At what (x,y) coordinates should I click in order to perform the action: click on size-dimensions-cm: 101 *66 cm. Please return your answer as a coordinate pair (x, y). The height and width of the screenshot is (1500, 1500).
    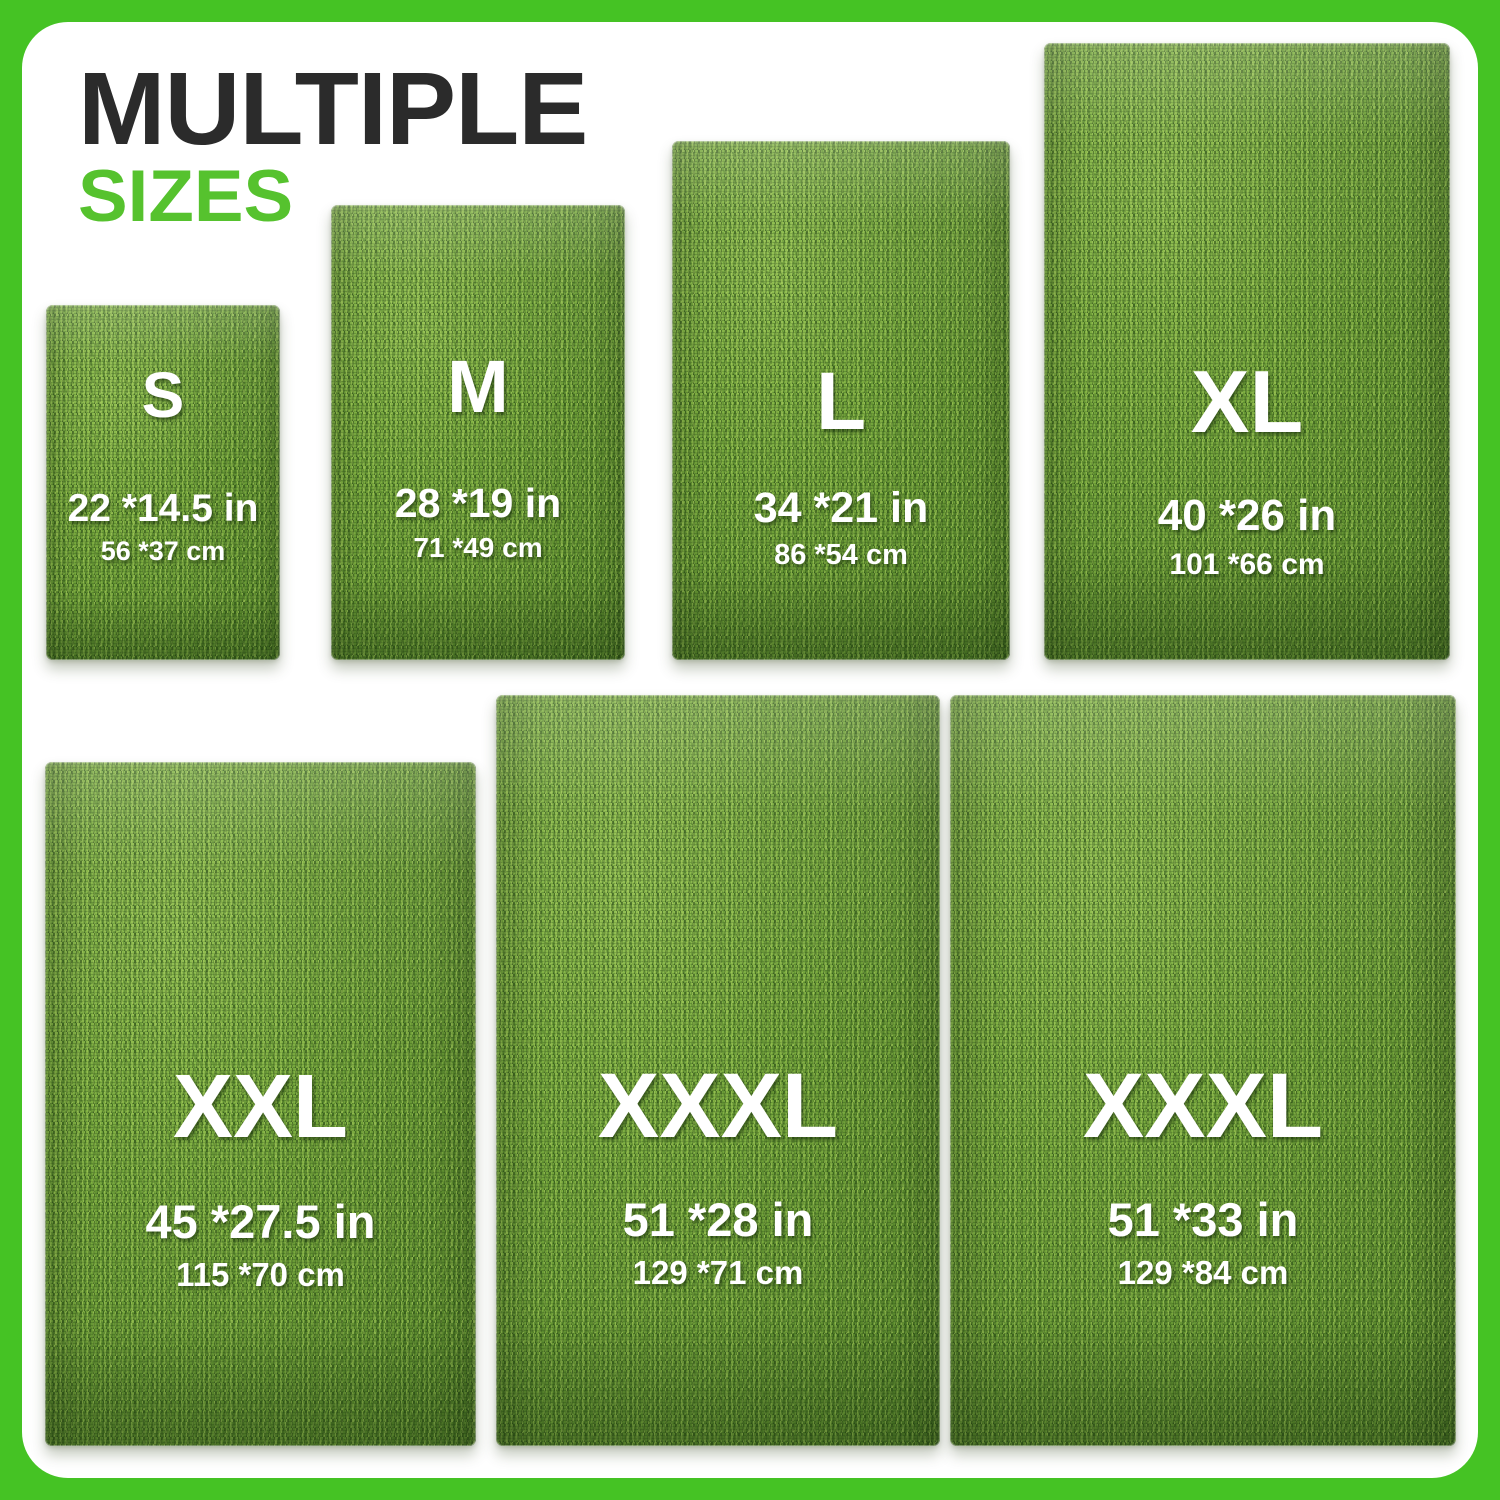
    Looking at the image, I should click on (1247, 565).